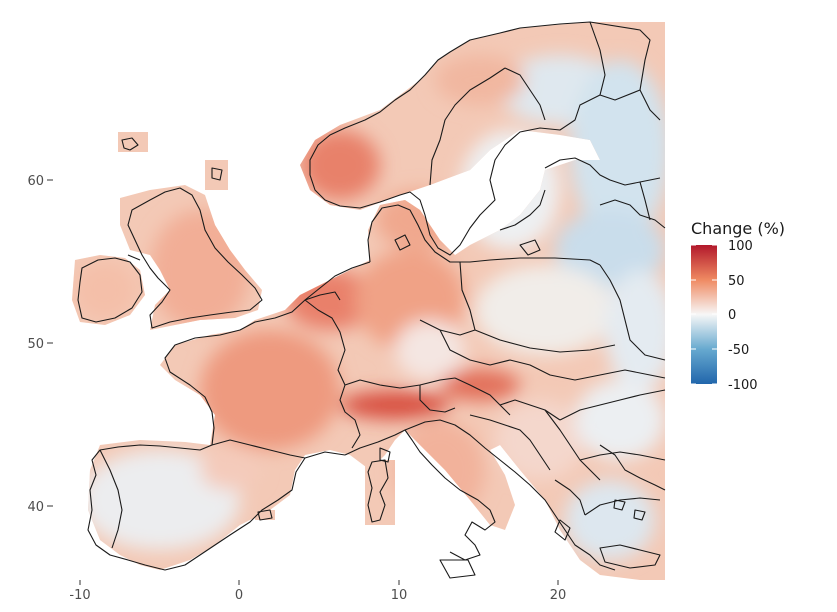  What do you see at coordinates (610, 520) in the screenshot?
I see `region-greece` at bounding box center [610, 520].